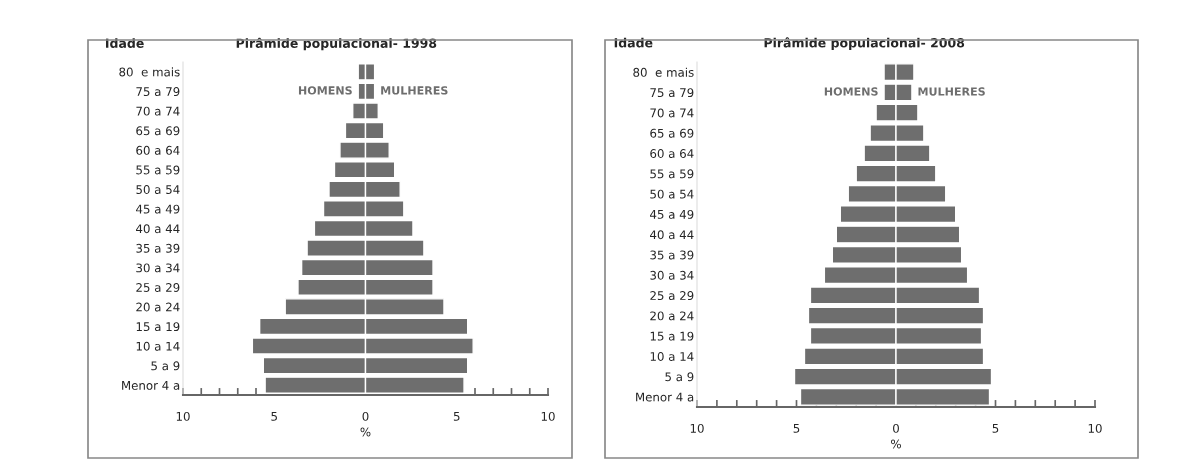  I want to click on chart-title: Pirâmide populacional- 2008, so click(864, 43).